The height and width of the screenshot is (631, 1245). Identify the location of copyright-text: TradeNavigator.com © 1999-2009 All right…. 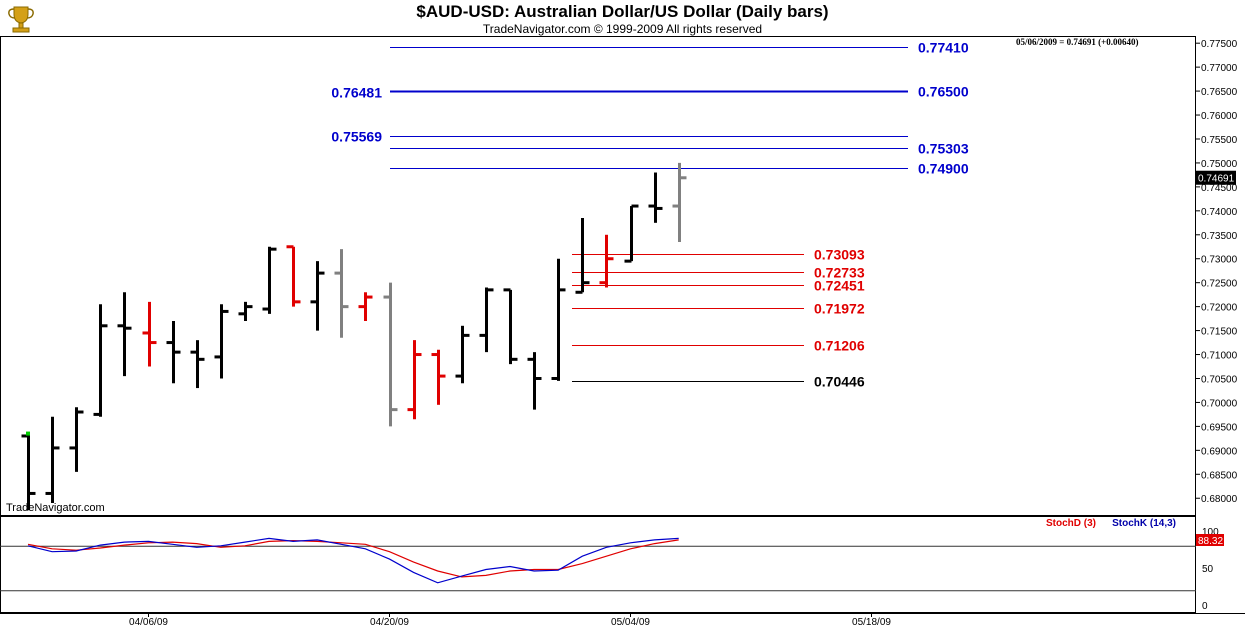
(622, 29).